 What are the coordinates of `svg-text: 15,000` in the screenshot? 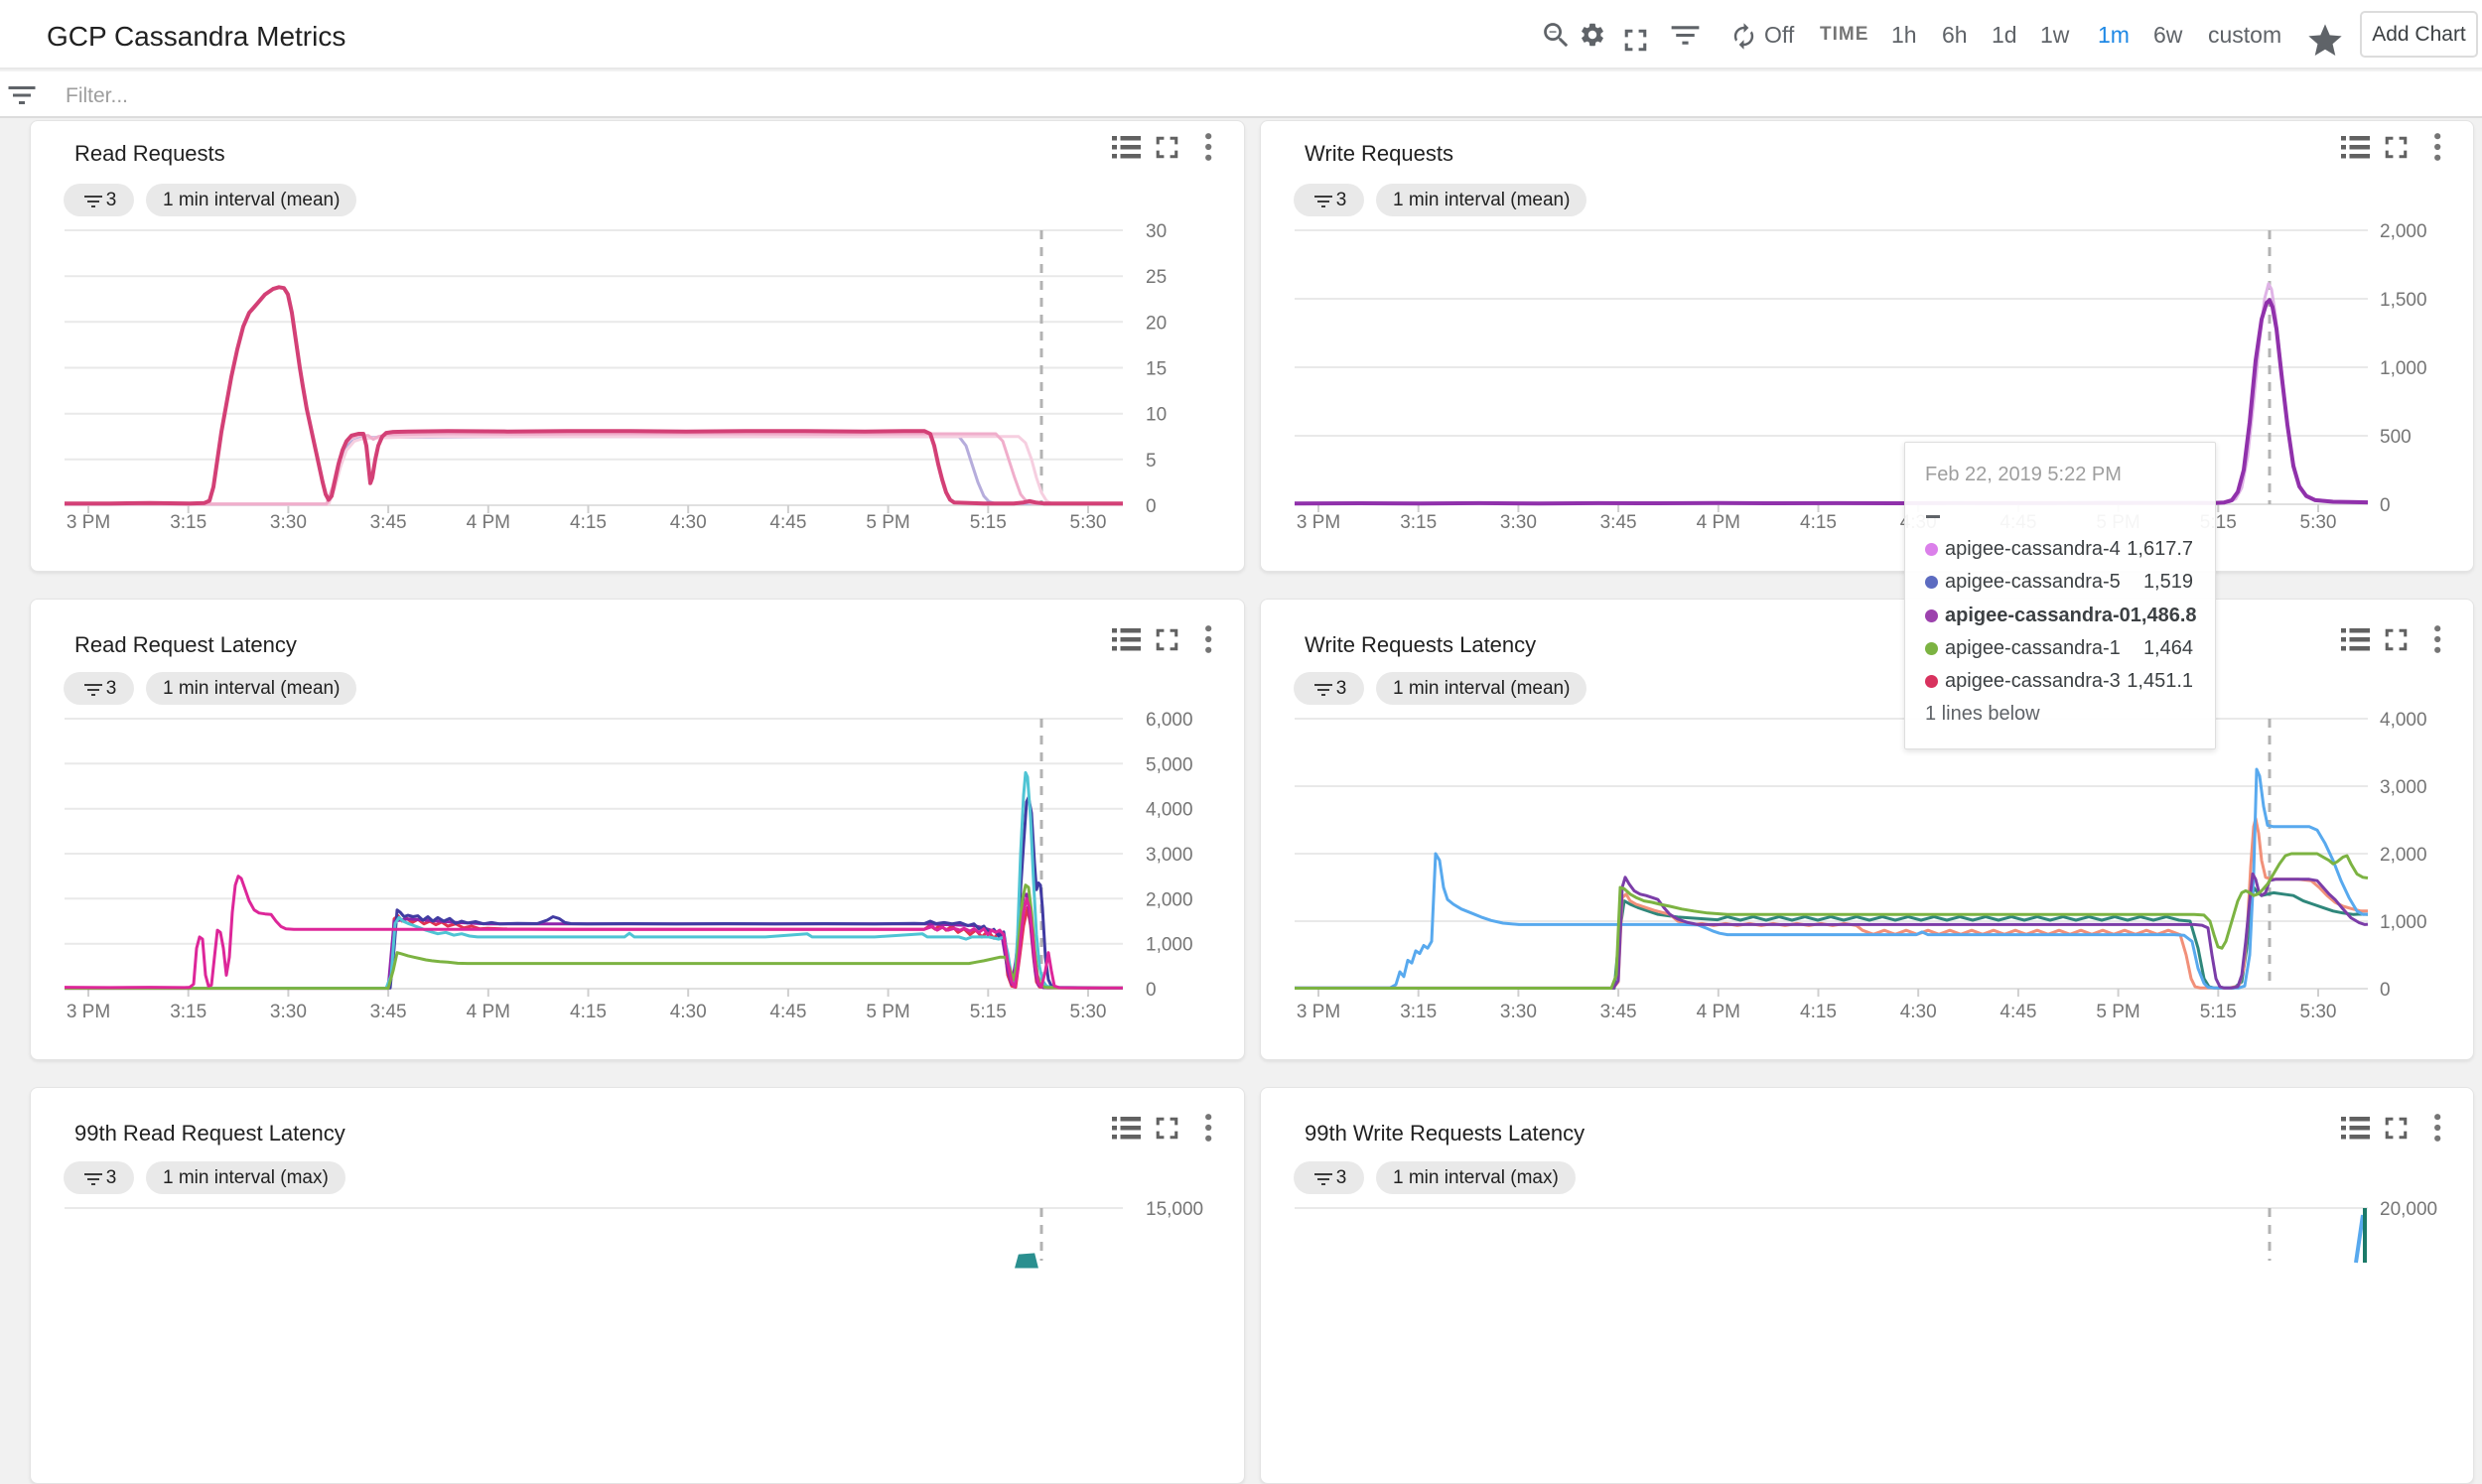 It's located at (1174, 1209).